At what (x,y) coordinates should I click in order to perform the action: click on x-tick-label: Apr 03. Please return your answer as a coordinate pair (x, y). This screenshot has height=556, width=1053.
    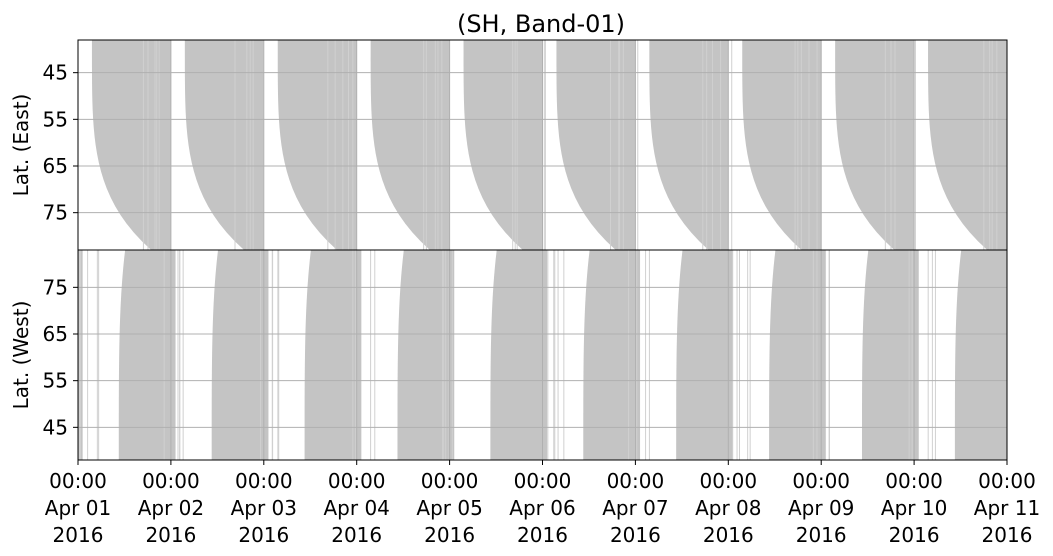
    Looking at the image, I should click on (264, 508).